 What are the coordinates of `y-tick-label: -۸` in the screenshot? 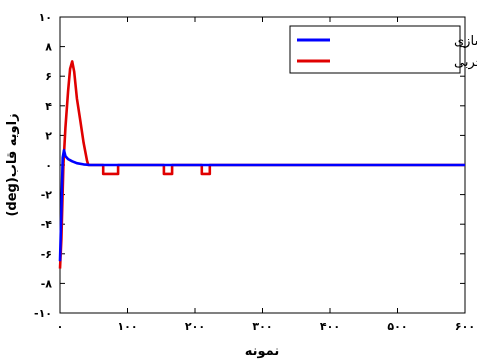 It's located at (47, 283).